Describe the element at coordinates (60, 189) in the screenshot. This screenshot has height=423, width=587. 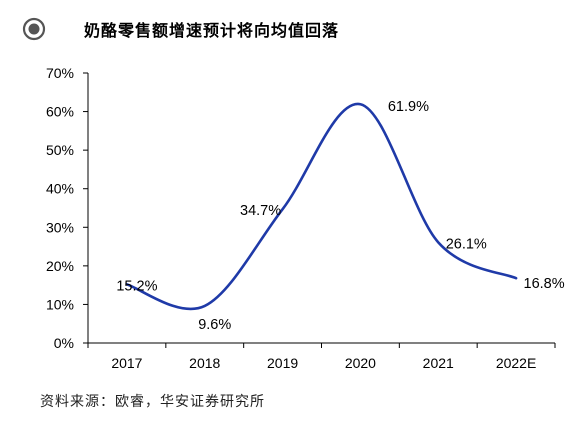
I see `y-tick-label: 40%` at that location.